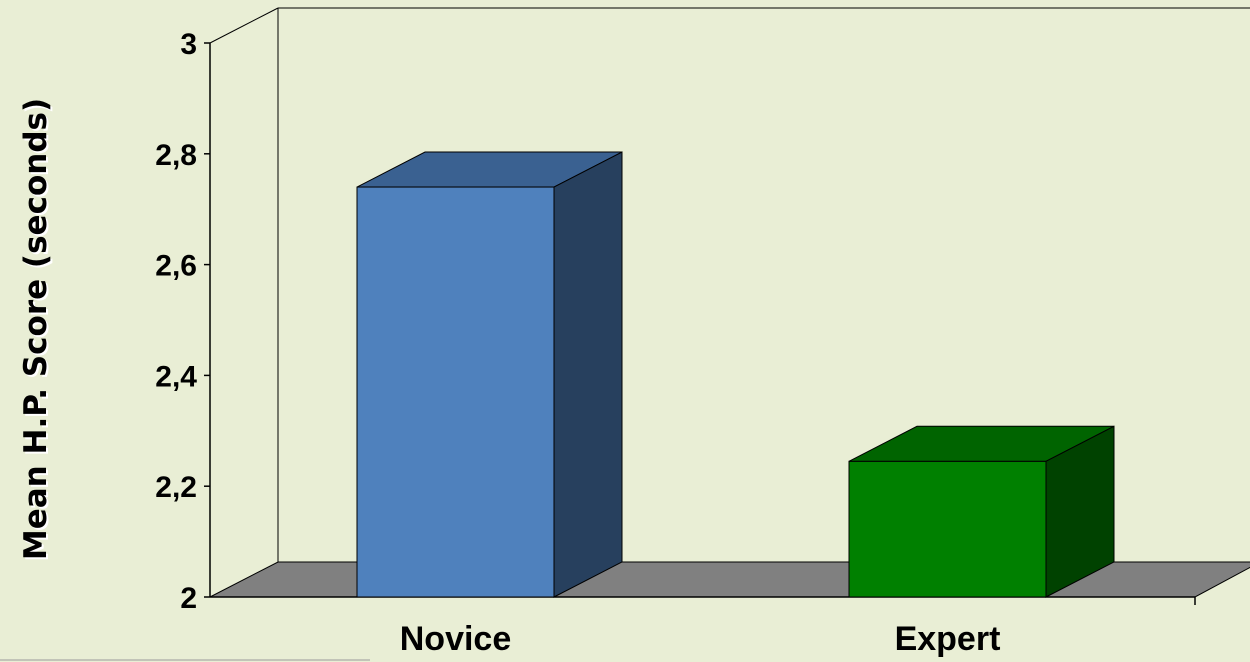 The height and width of the screenshot is (662, 1250). What do you see at coordinates (456, 639) in the screenshot?
I see `x-tick-label: Novice` at bounding box center [456, 639].